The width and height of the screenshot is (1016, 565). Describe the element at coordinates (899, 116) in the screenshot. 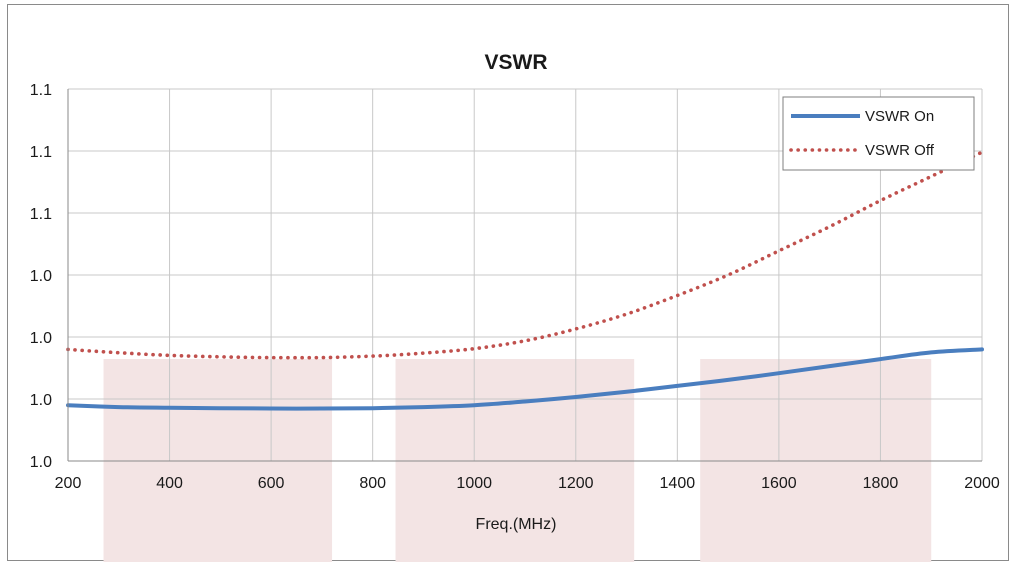

I see `legend-label-vswr-on: VSWR On` at that location.